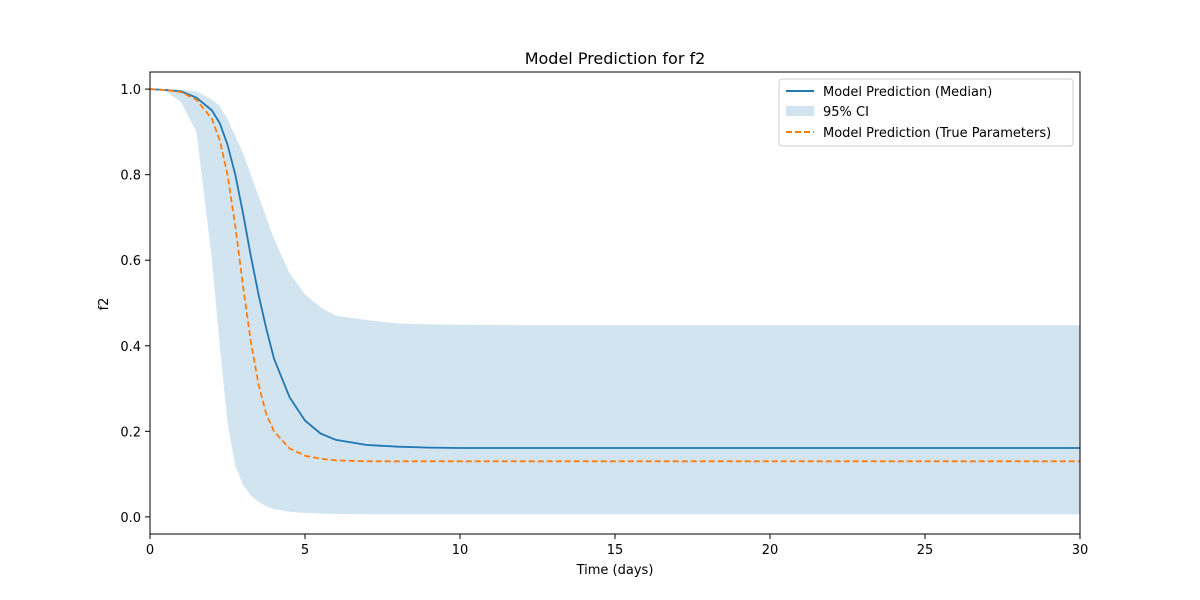 The height and width of the screenshot is (600, 1200). I want to click on y-tick-label: 1.0, so click(130, 90).